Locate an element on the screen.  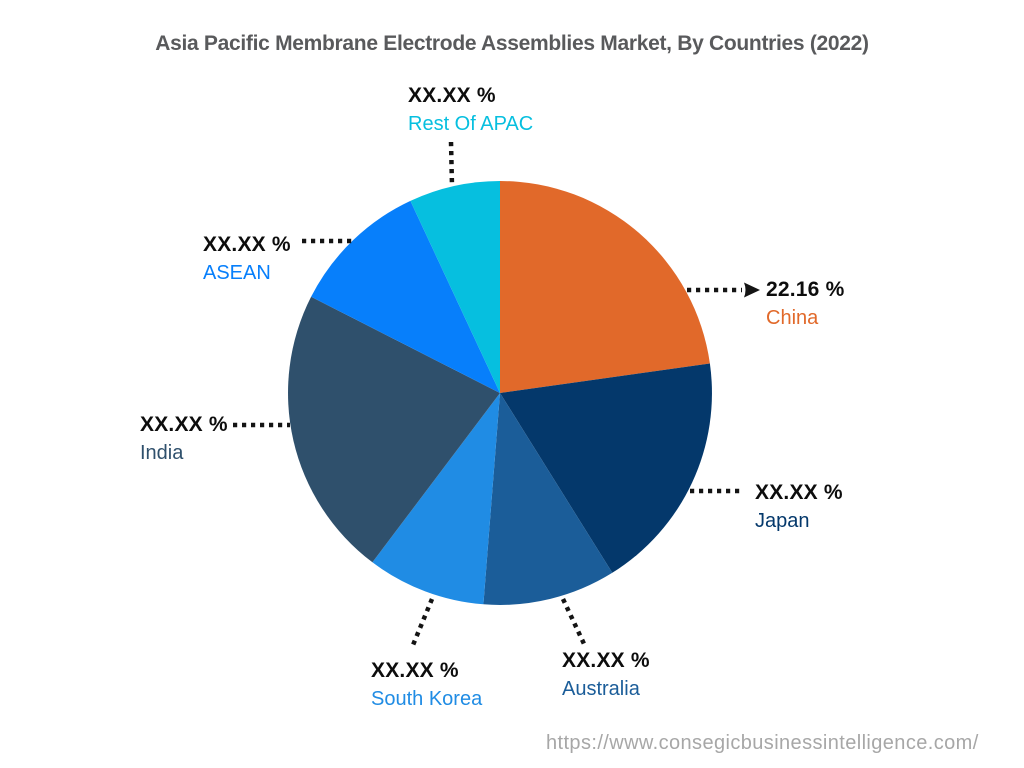
rest-of-apac-value: XX.XX % is located at coordinates (452, 95).